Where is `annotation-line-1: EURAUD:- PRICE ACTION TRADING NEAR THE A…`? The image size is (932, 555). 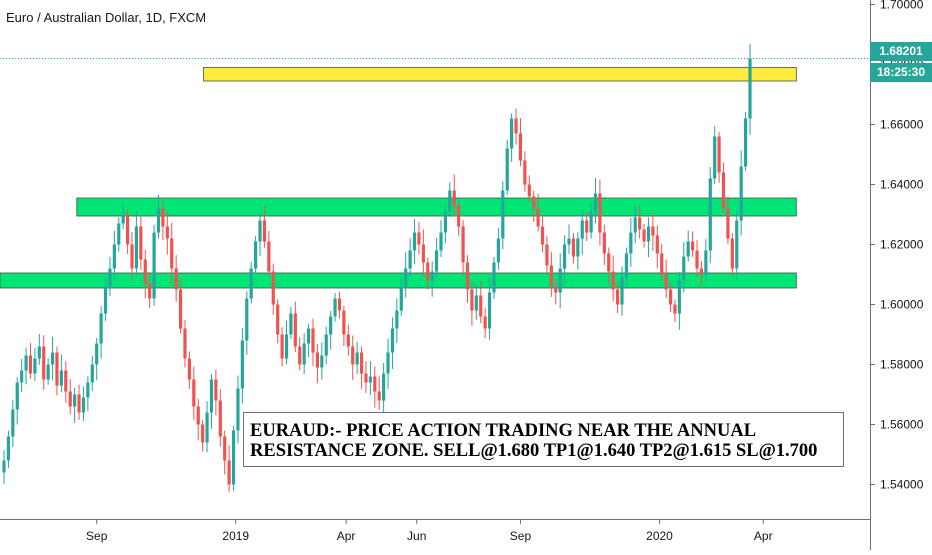 annotation-line-1: EURAUD:- PRICE ACTION TRADING NEAR THE A… is located at coordinates (503, 431).